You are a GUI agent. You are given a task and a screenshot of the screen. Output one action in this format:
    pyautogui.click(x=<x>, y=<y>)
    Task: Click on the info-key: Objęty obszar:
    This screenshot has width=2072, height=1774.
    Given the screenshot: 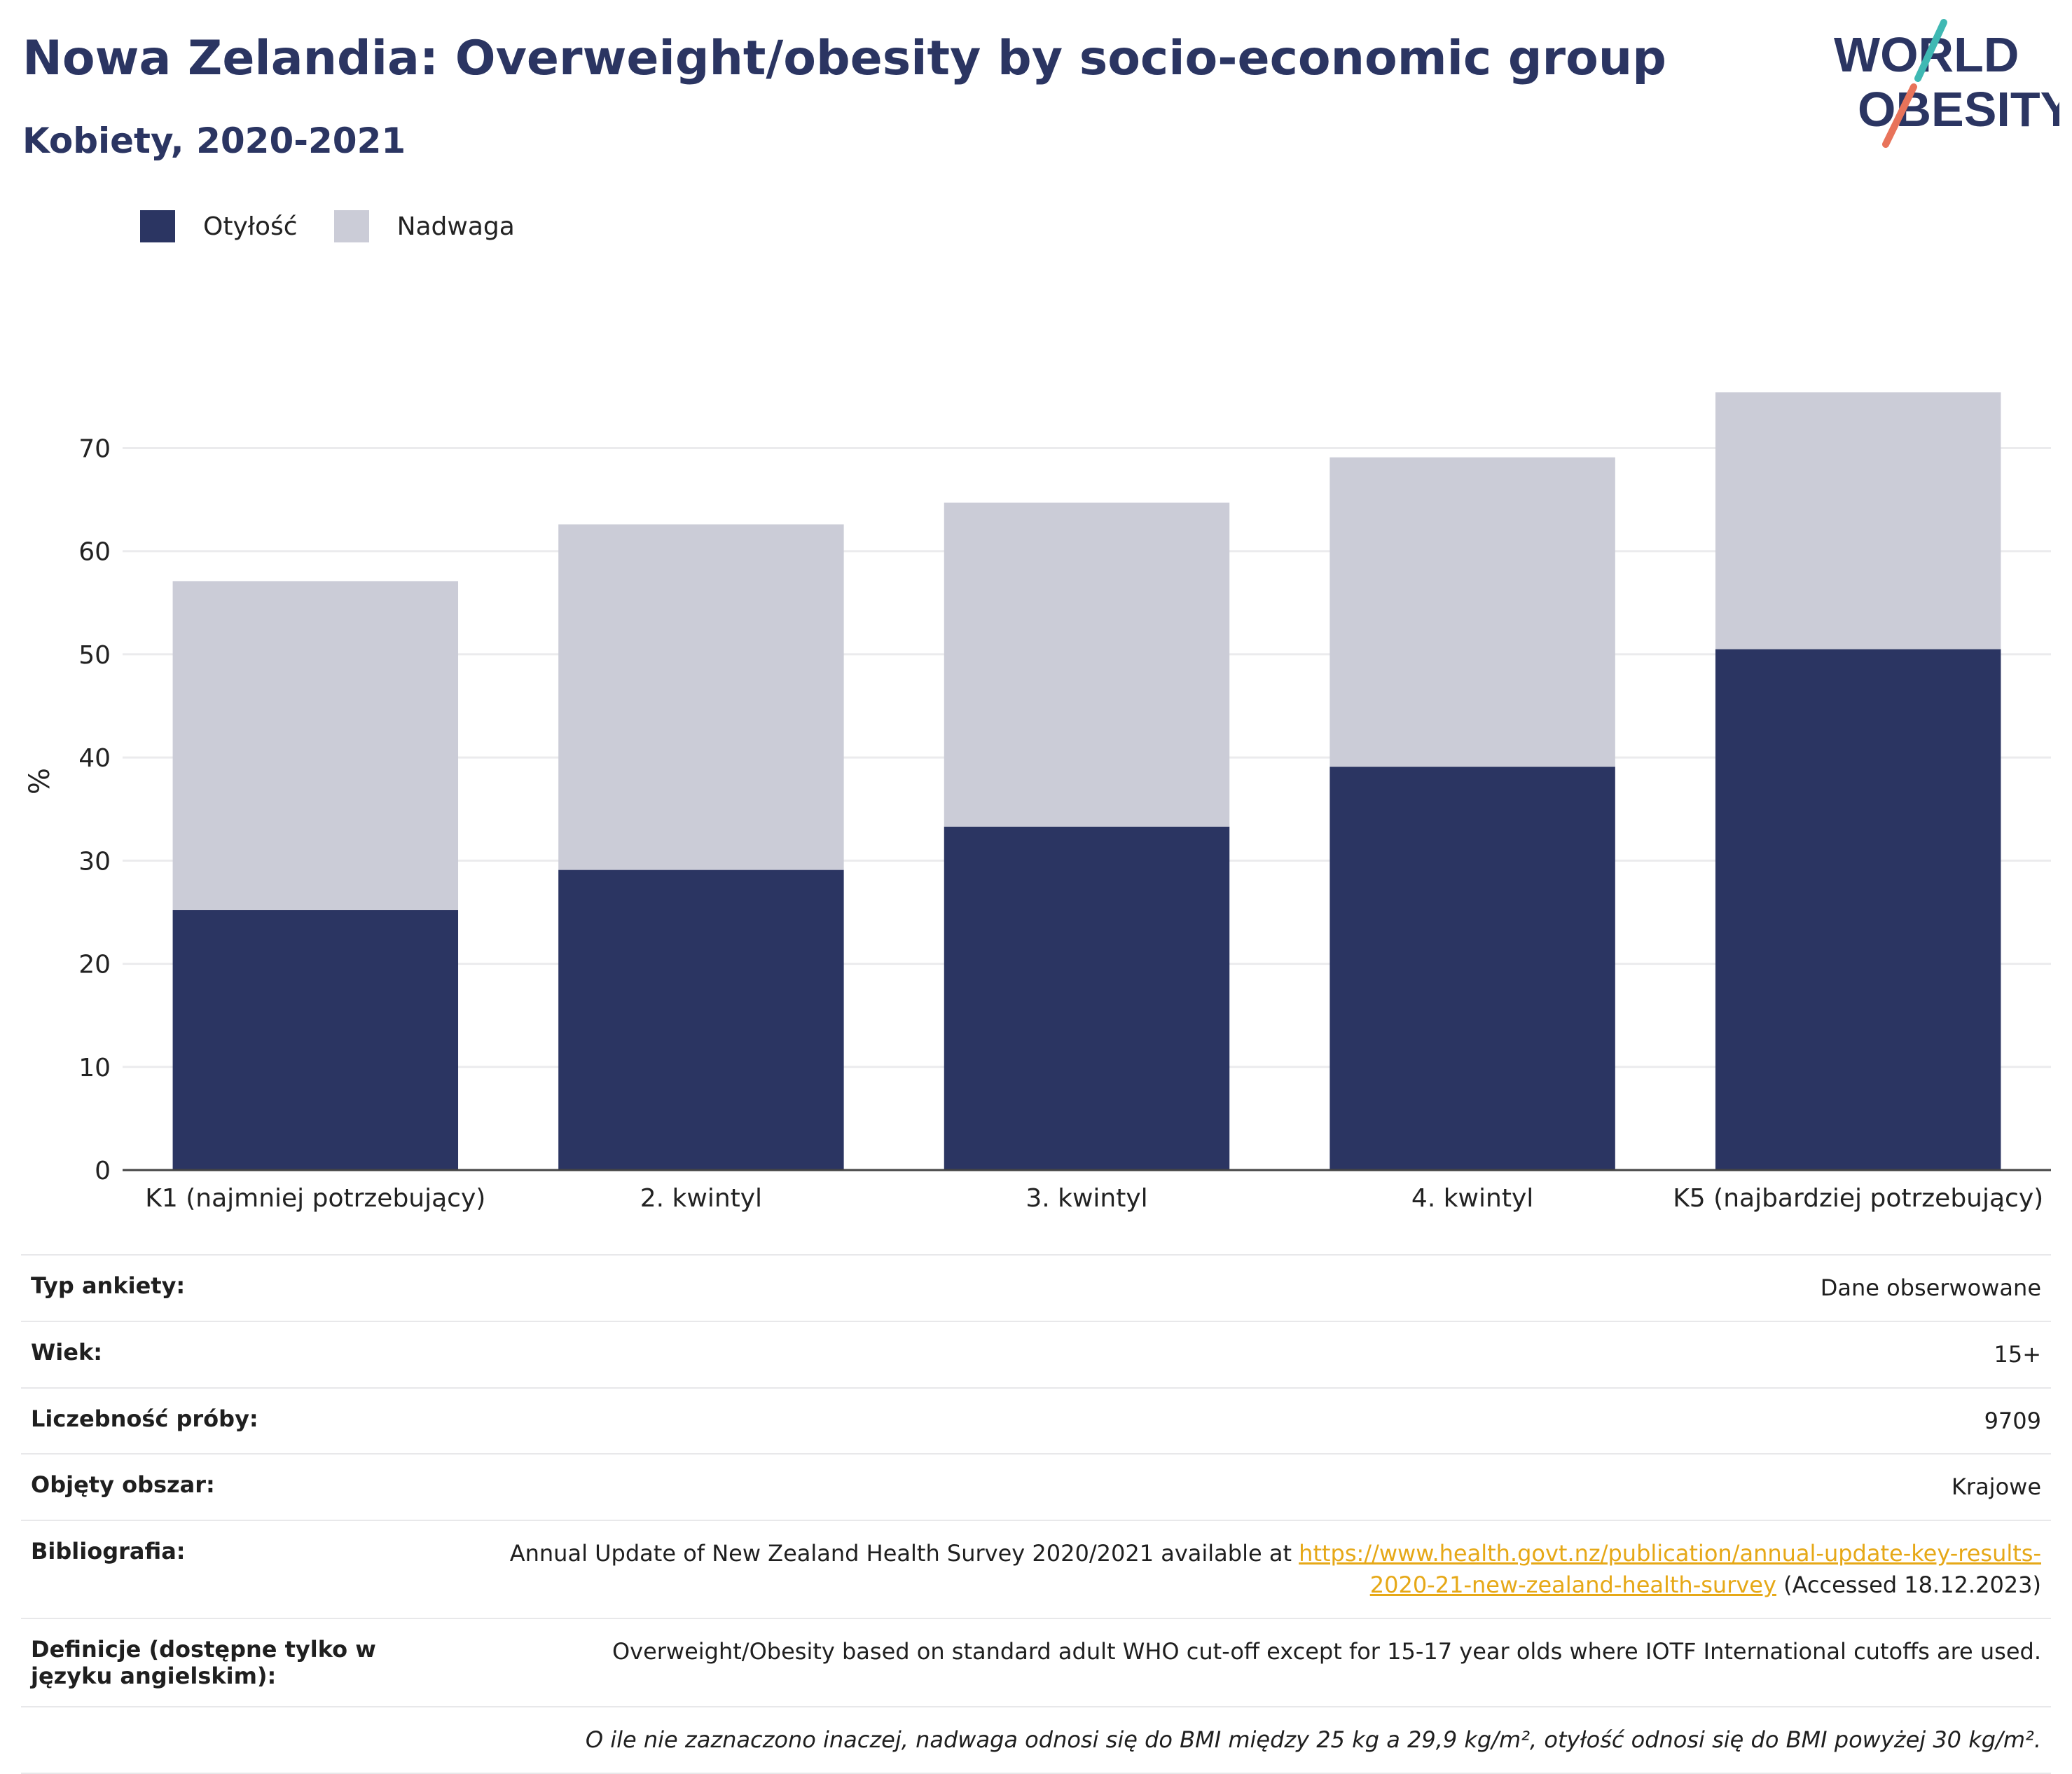 What is the action you would take?
    pyautogui.click(x=241, y=1487)
    